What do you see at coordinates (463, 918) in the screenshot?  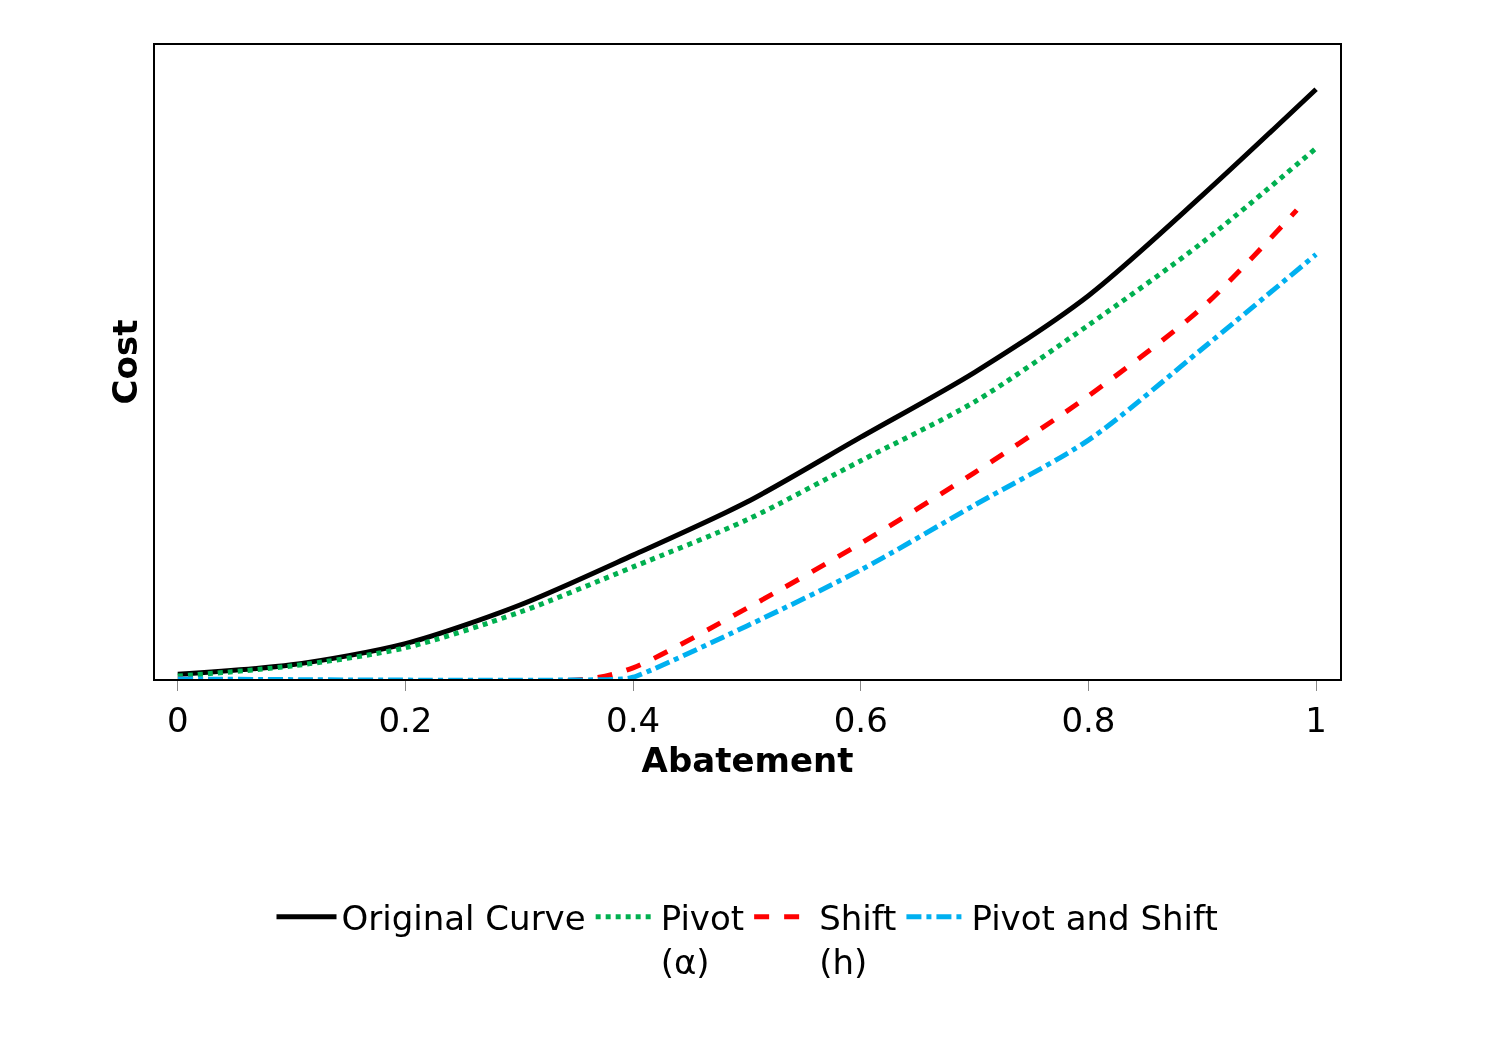 I see `legend-label: Original Curve` at bounding box center [463, 918].